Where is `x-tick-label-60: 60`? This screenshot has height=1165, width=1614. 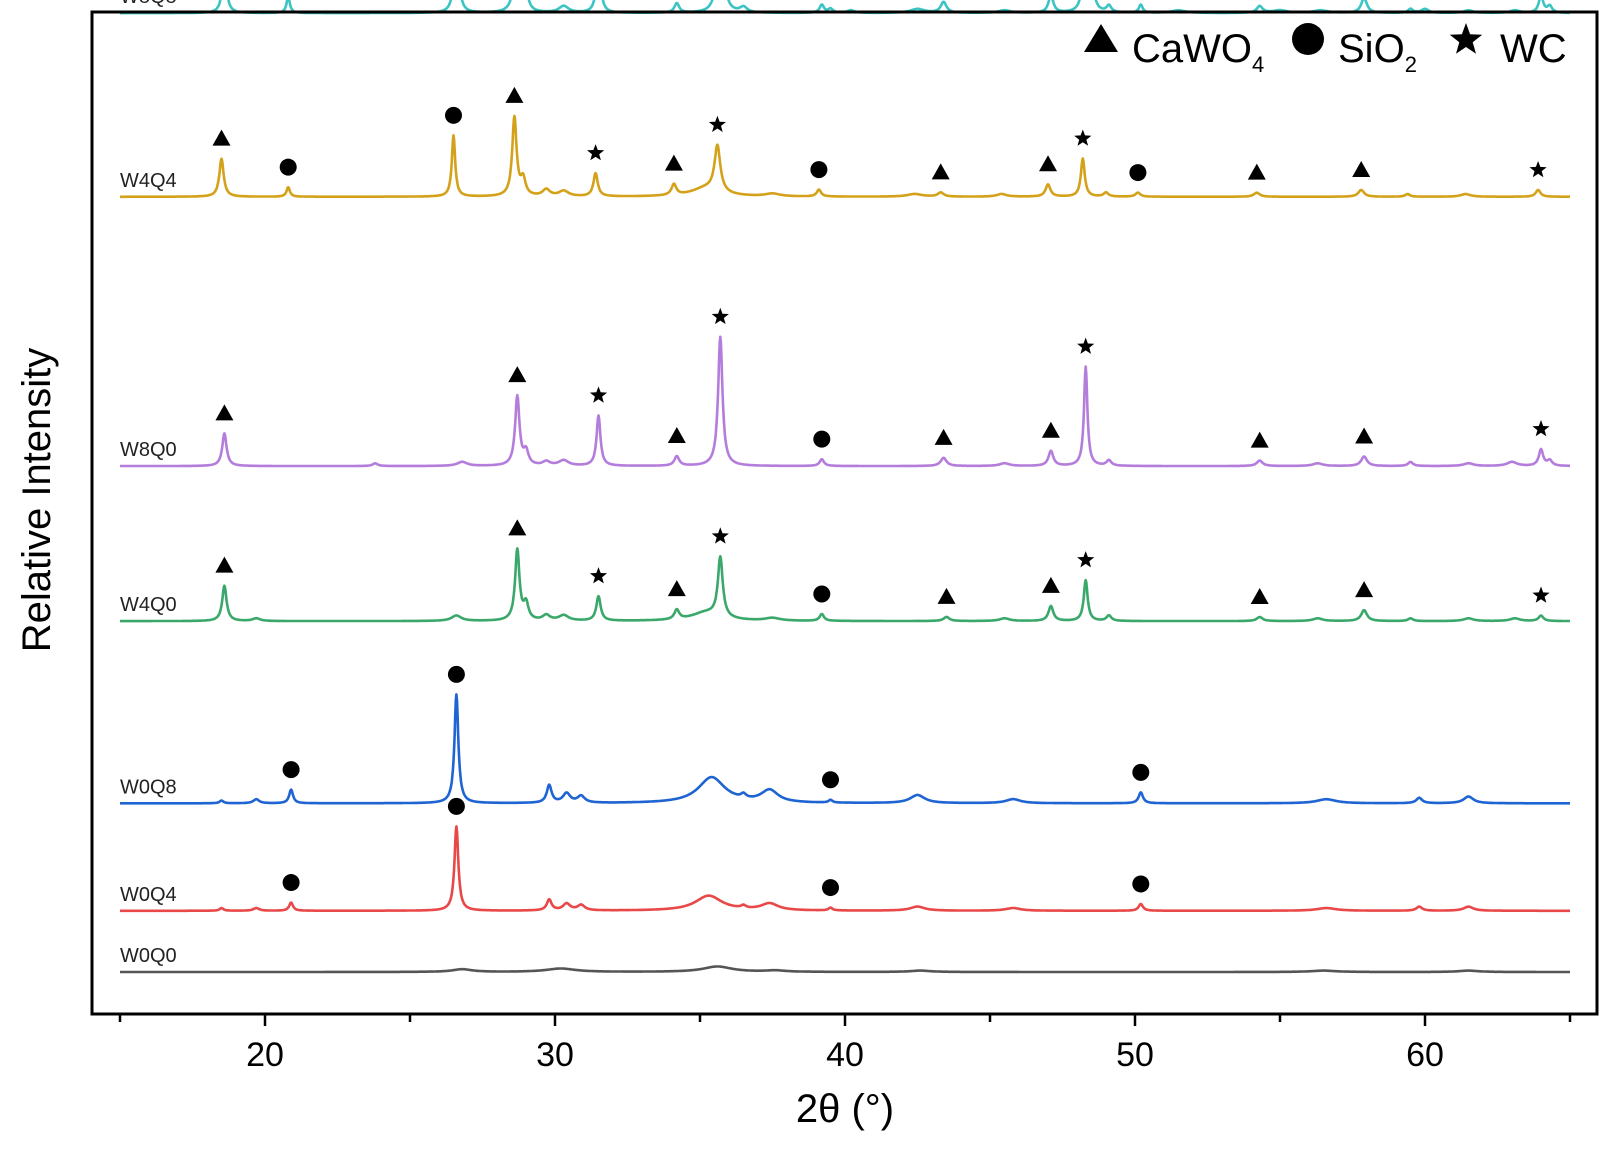
x-tick-label-60: 60 is located at coordinates (1425, 1055).